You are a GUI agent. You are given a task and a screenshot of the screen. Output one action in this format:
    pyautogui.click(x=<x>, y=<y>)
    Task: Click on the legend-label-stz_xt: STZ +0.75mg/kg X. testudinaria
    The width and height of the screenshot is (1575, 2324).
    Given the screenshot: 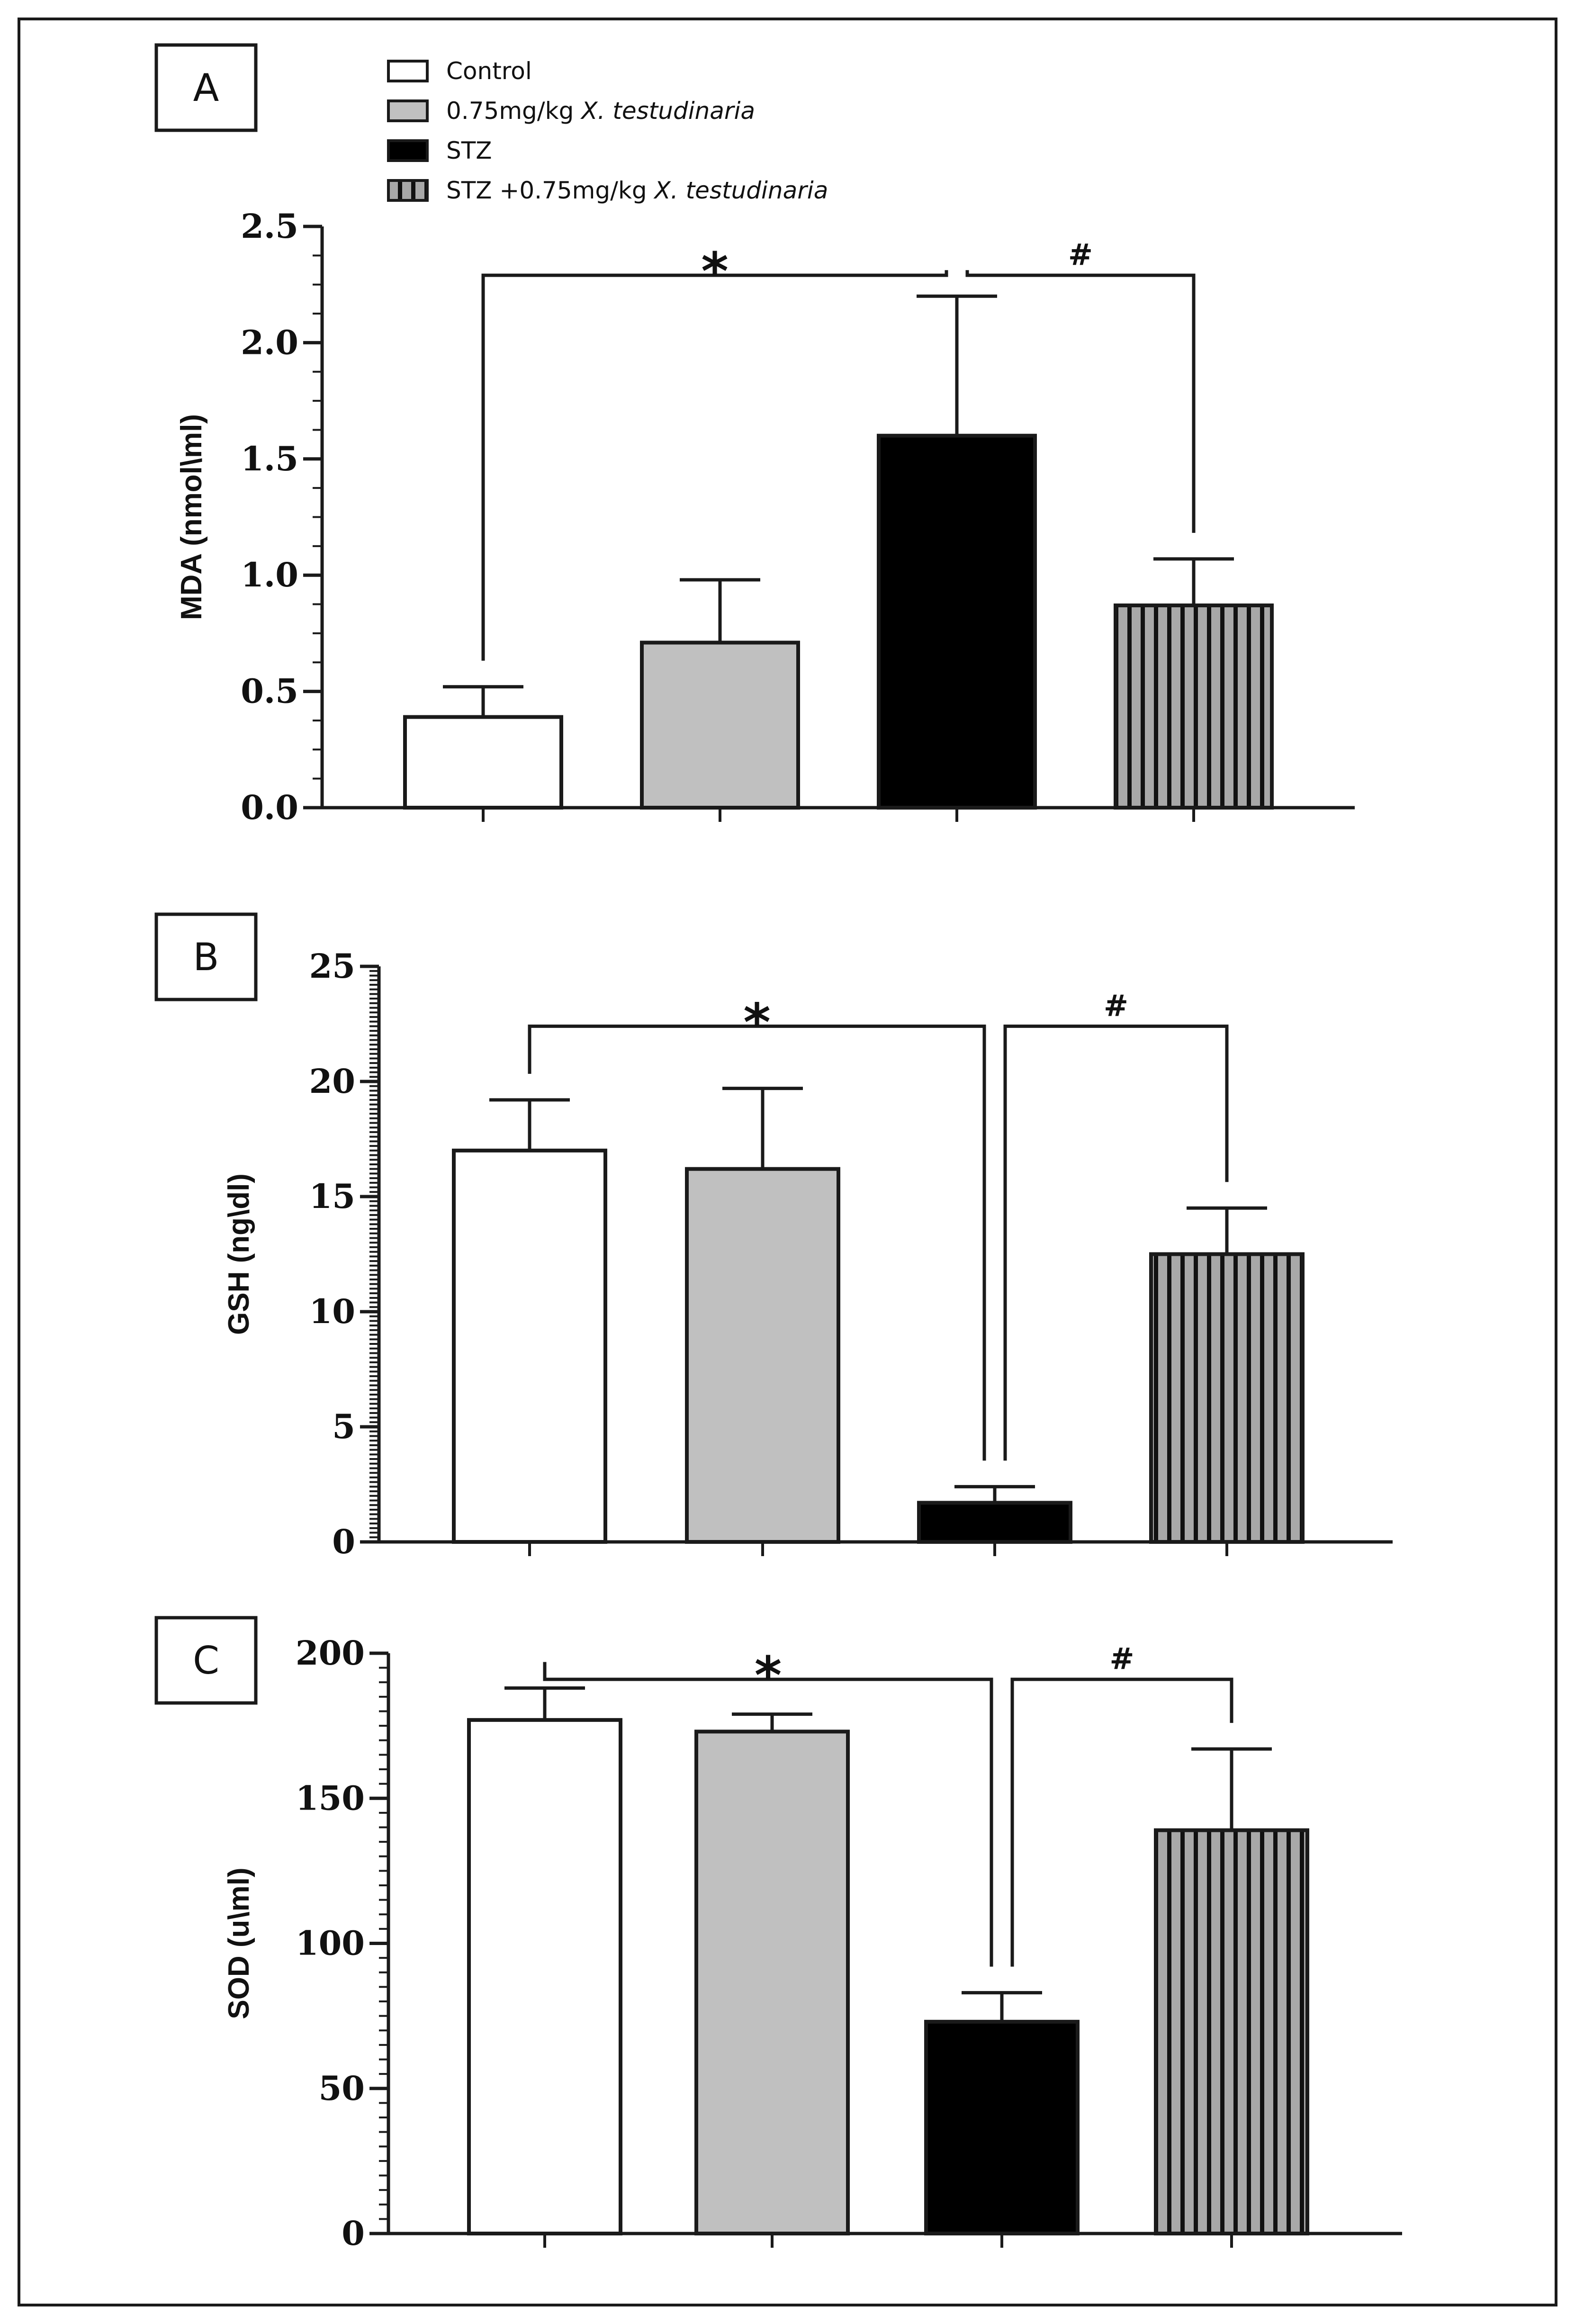 What is the action you would take?
    pyautogui.click(x=637, y=190)
    